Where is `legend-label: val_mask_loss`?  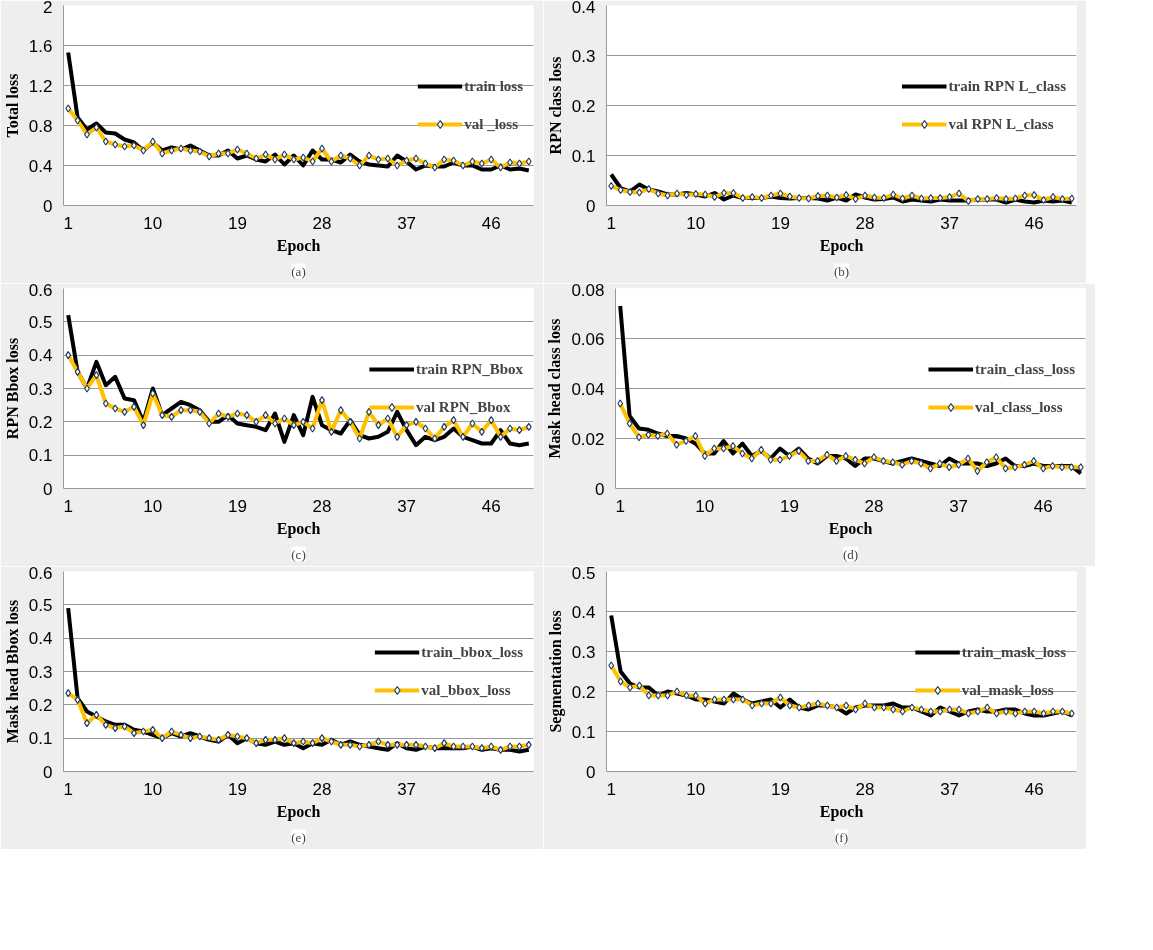 legend-label: val_mask_loss is located at coordinates (1007, 690).